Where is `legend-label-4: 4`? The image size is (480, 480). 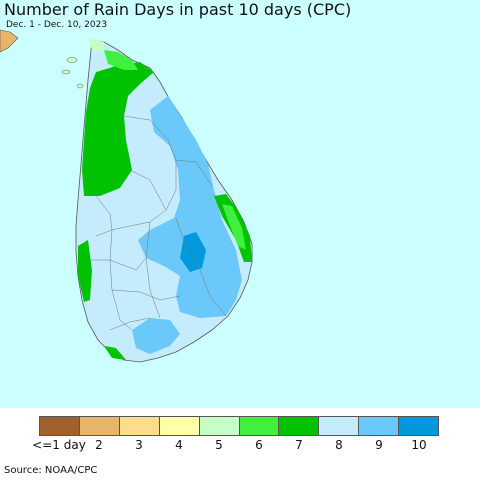
legend-label-4: 4 is located at coordinates (179, 445).